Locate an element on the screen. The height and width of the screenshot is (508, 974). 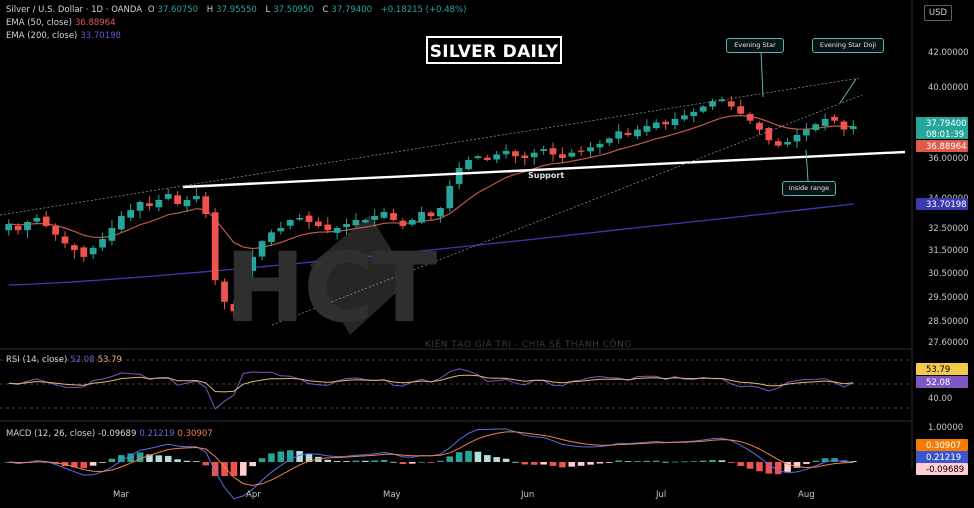
price-tick-label: 32.50000 is located at coordinates (948, 229).